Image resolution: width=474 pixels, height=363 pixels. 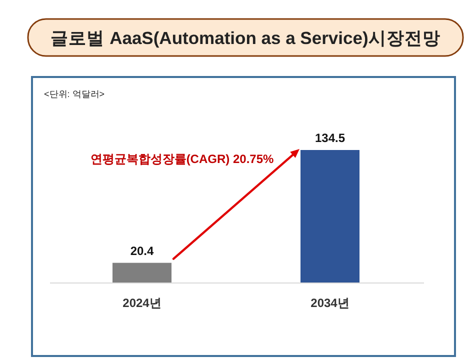 What do you see at coordinates (142, 251) in the screenshot?
I see `data-label: 20.4` at bounding box center [142, 251].